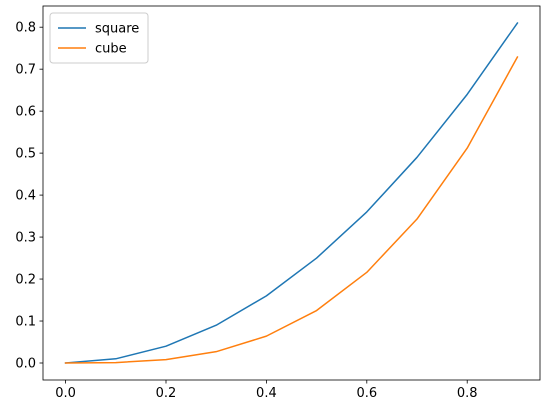 This screenshot has height=413, width=547. I want to click on legend-label-cube: cube, so click(111, 49).